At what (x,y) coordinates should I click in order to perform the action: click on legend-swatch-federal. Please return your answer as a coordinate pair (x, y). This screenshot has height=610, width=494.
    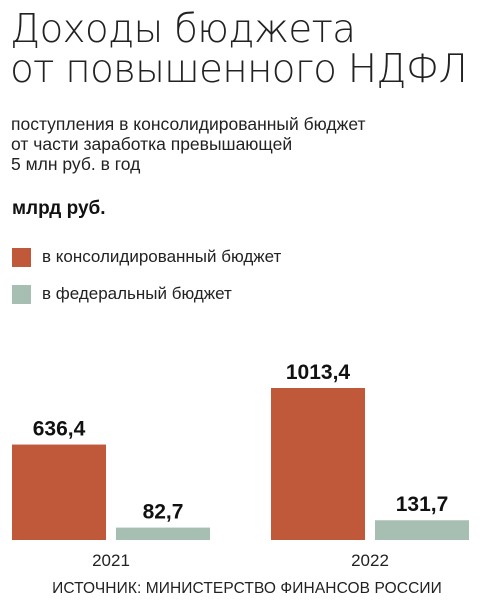
    Looking at the image, I should click on (21, 294).